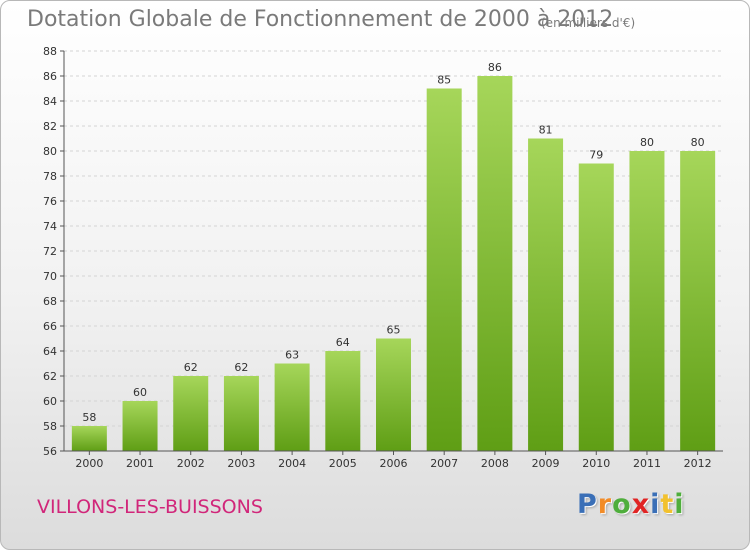  I want to click on data-label: 63, so click(292, 355).